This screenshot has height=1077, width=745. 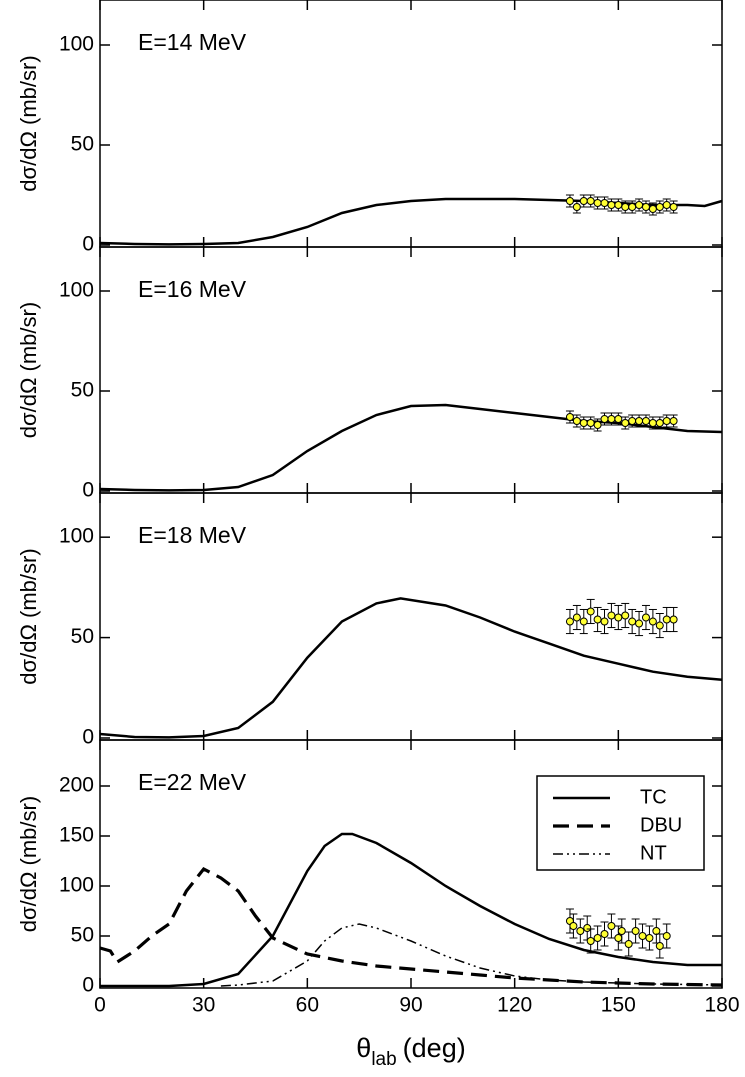 What do you see at coordinates (653, 853) in the screenshot?
I see `legend-label: NT` at bounding box center [653, 853].